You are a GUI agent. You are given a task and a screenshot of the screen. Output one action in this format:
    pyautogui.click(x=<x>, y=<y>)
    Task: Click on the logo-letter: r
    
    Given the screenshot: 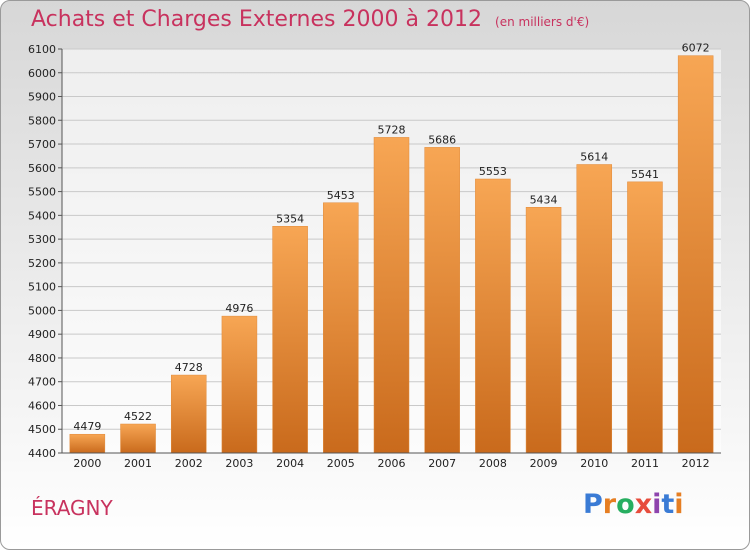 What is the action you would take?
    pyautogui.click(x=609, y=504)
    